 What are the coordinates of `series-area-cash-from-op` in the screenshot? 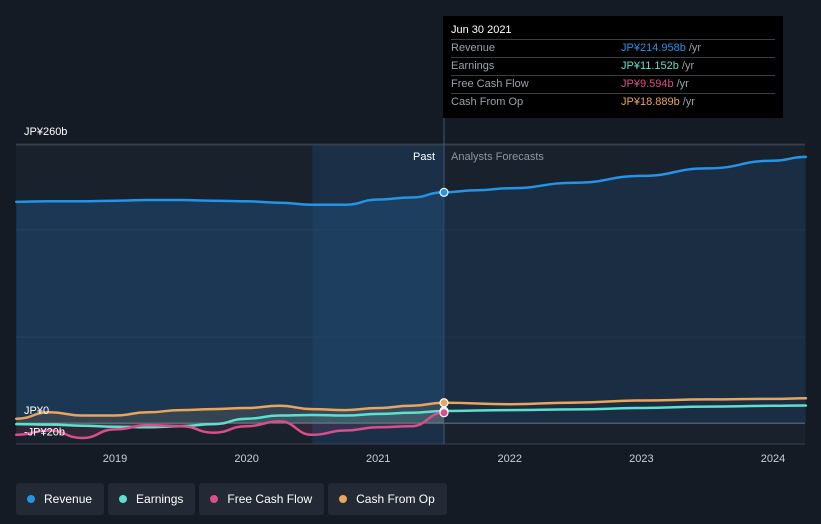 It's located at (230, 412).